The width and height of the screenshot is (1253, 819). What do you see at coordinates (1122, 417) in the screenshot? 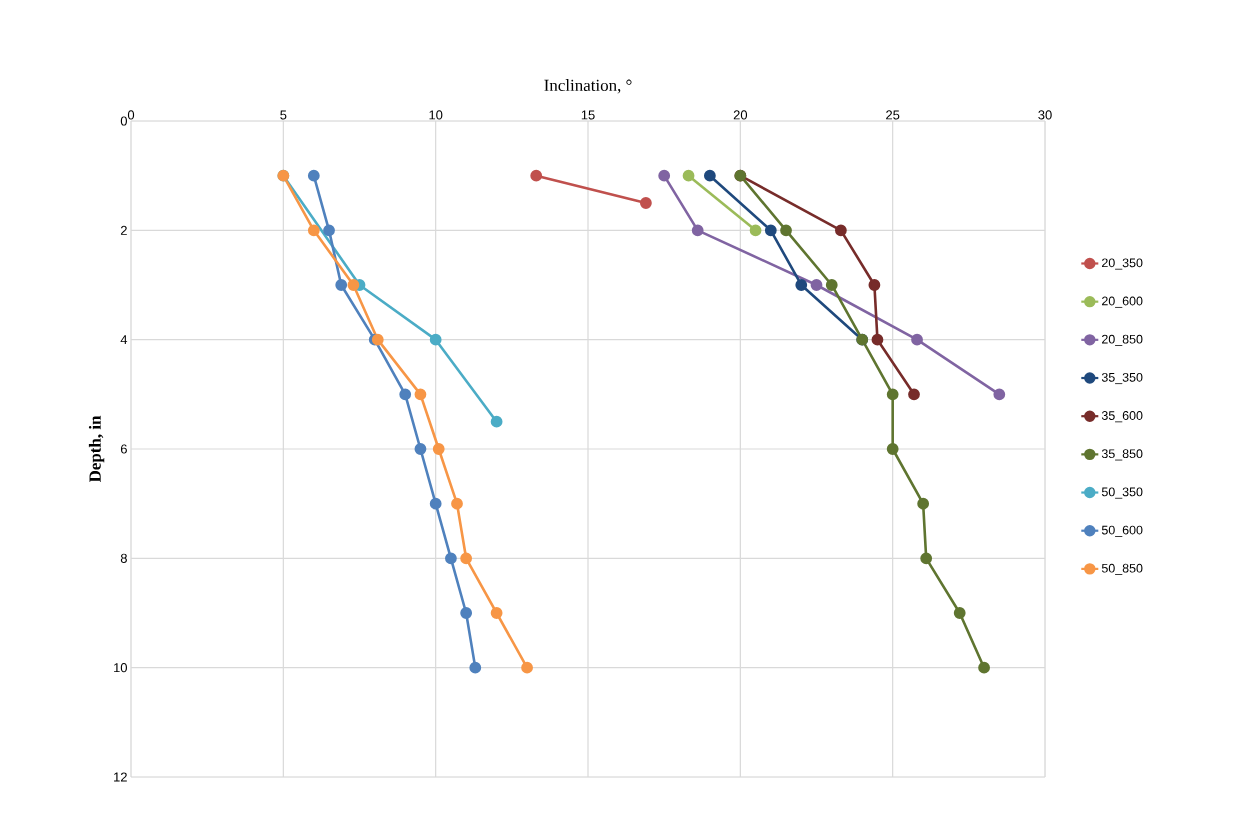
I see `legend-label: 35_600` at bounding box center [1122, 417].